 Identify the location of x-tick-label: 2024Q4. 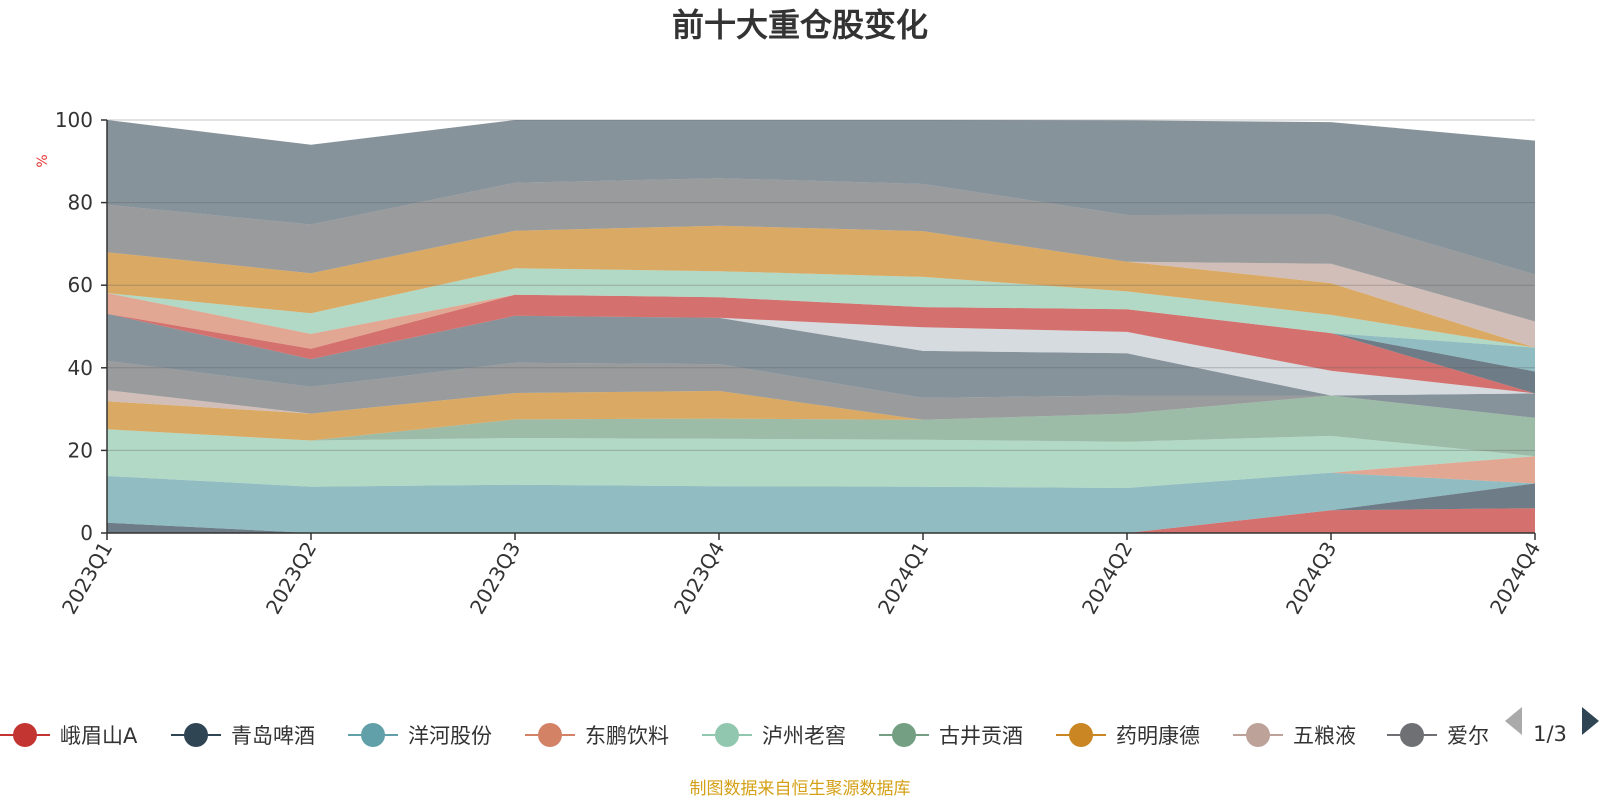
(1515, 578).